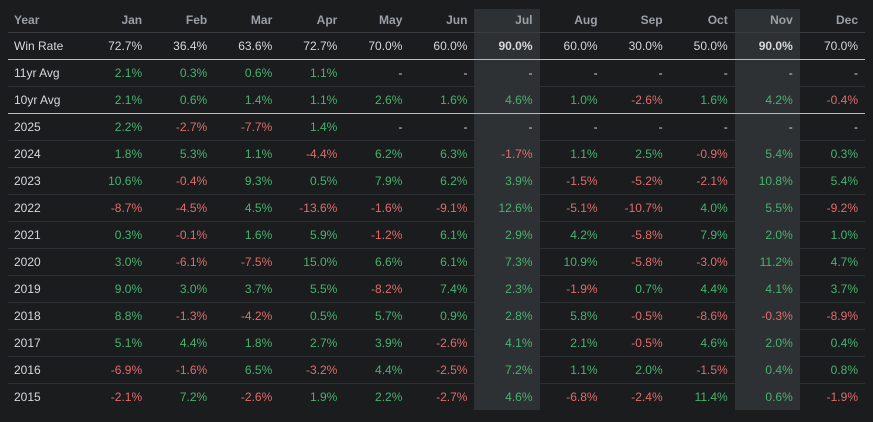 The height and width of the screenshot is (422, 873). What do you see at coordinates (442, 181) in the screenshot?
I see `cell-jun: 6.2%` at bounding box center [442, 181].